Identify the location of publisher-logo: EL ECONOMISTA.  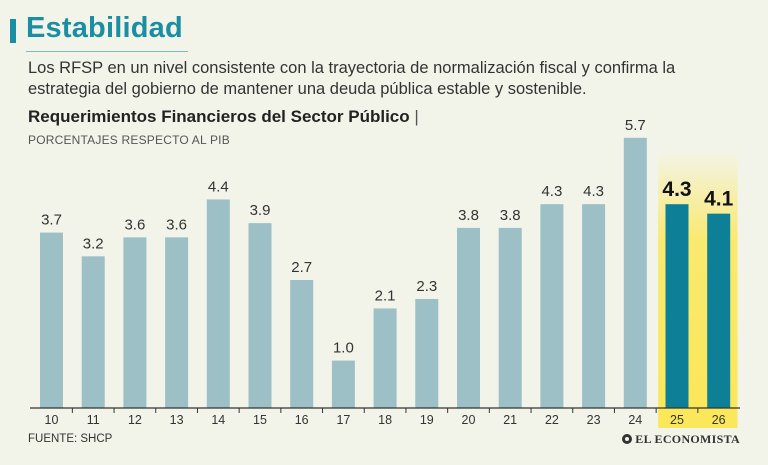
(681, 439).